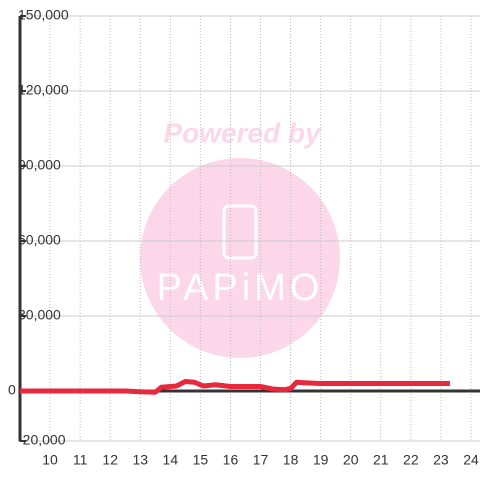 This screenshot has width=480, height=480. What do you see at coordinates (80, 460) in the screenshot?
I see `x-tick-label: 11` at bounding box center [80, 460].